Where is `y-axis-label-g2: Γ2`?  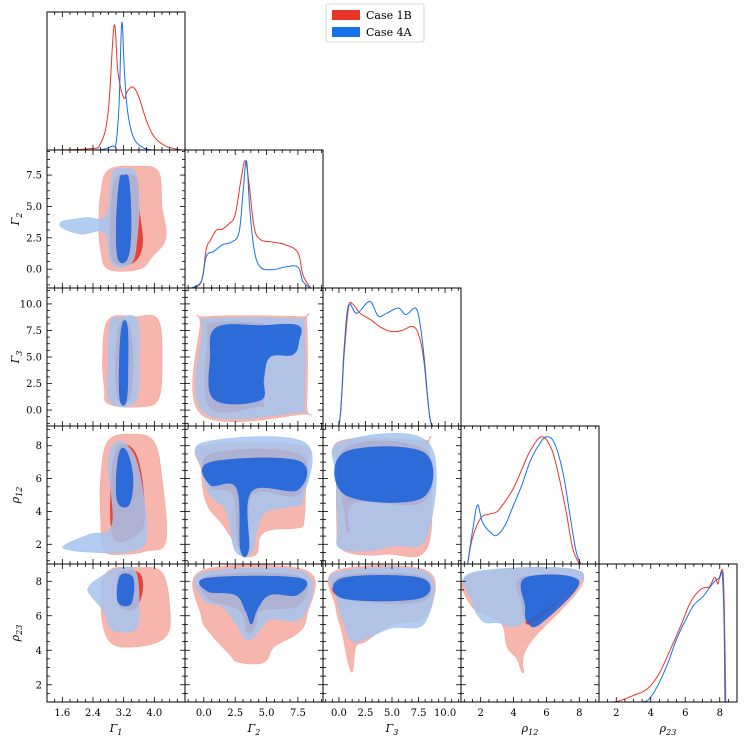 y-axis-label-g2: Γ2 is located at coordinates (16, 220).